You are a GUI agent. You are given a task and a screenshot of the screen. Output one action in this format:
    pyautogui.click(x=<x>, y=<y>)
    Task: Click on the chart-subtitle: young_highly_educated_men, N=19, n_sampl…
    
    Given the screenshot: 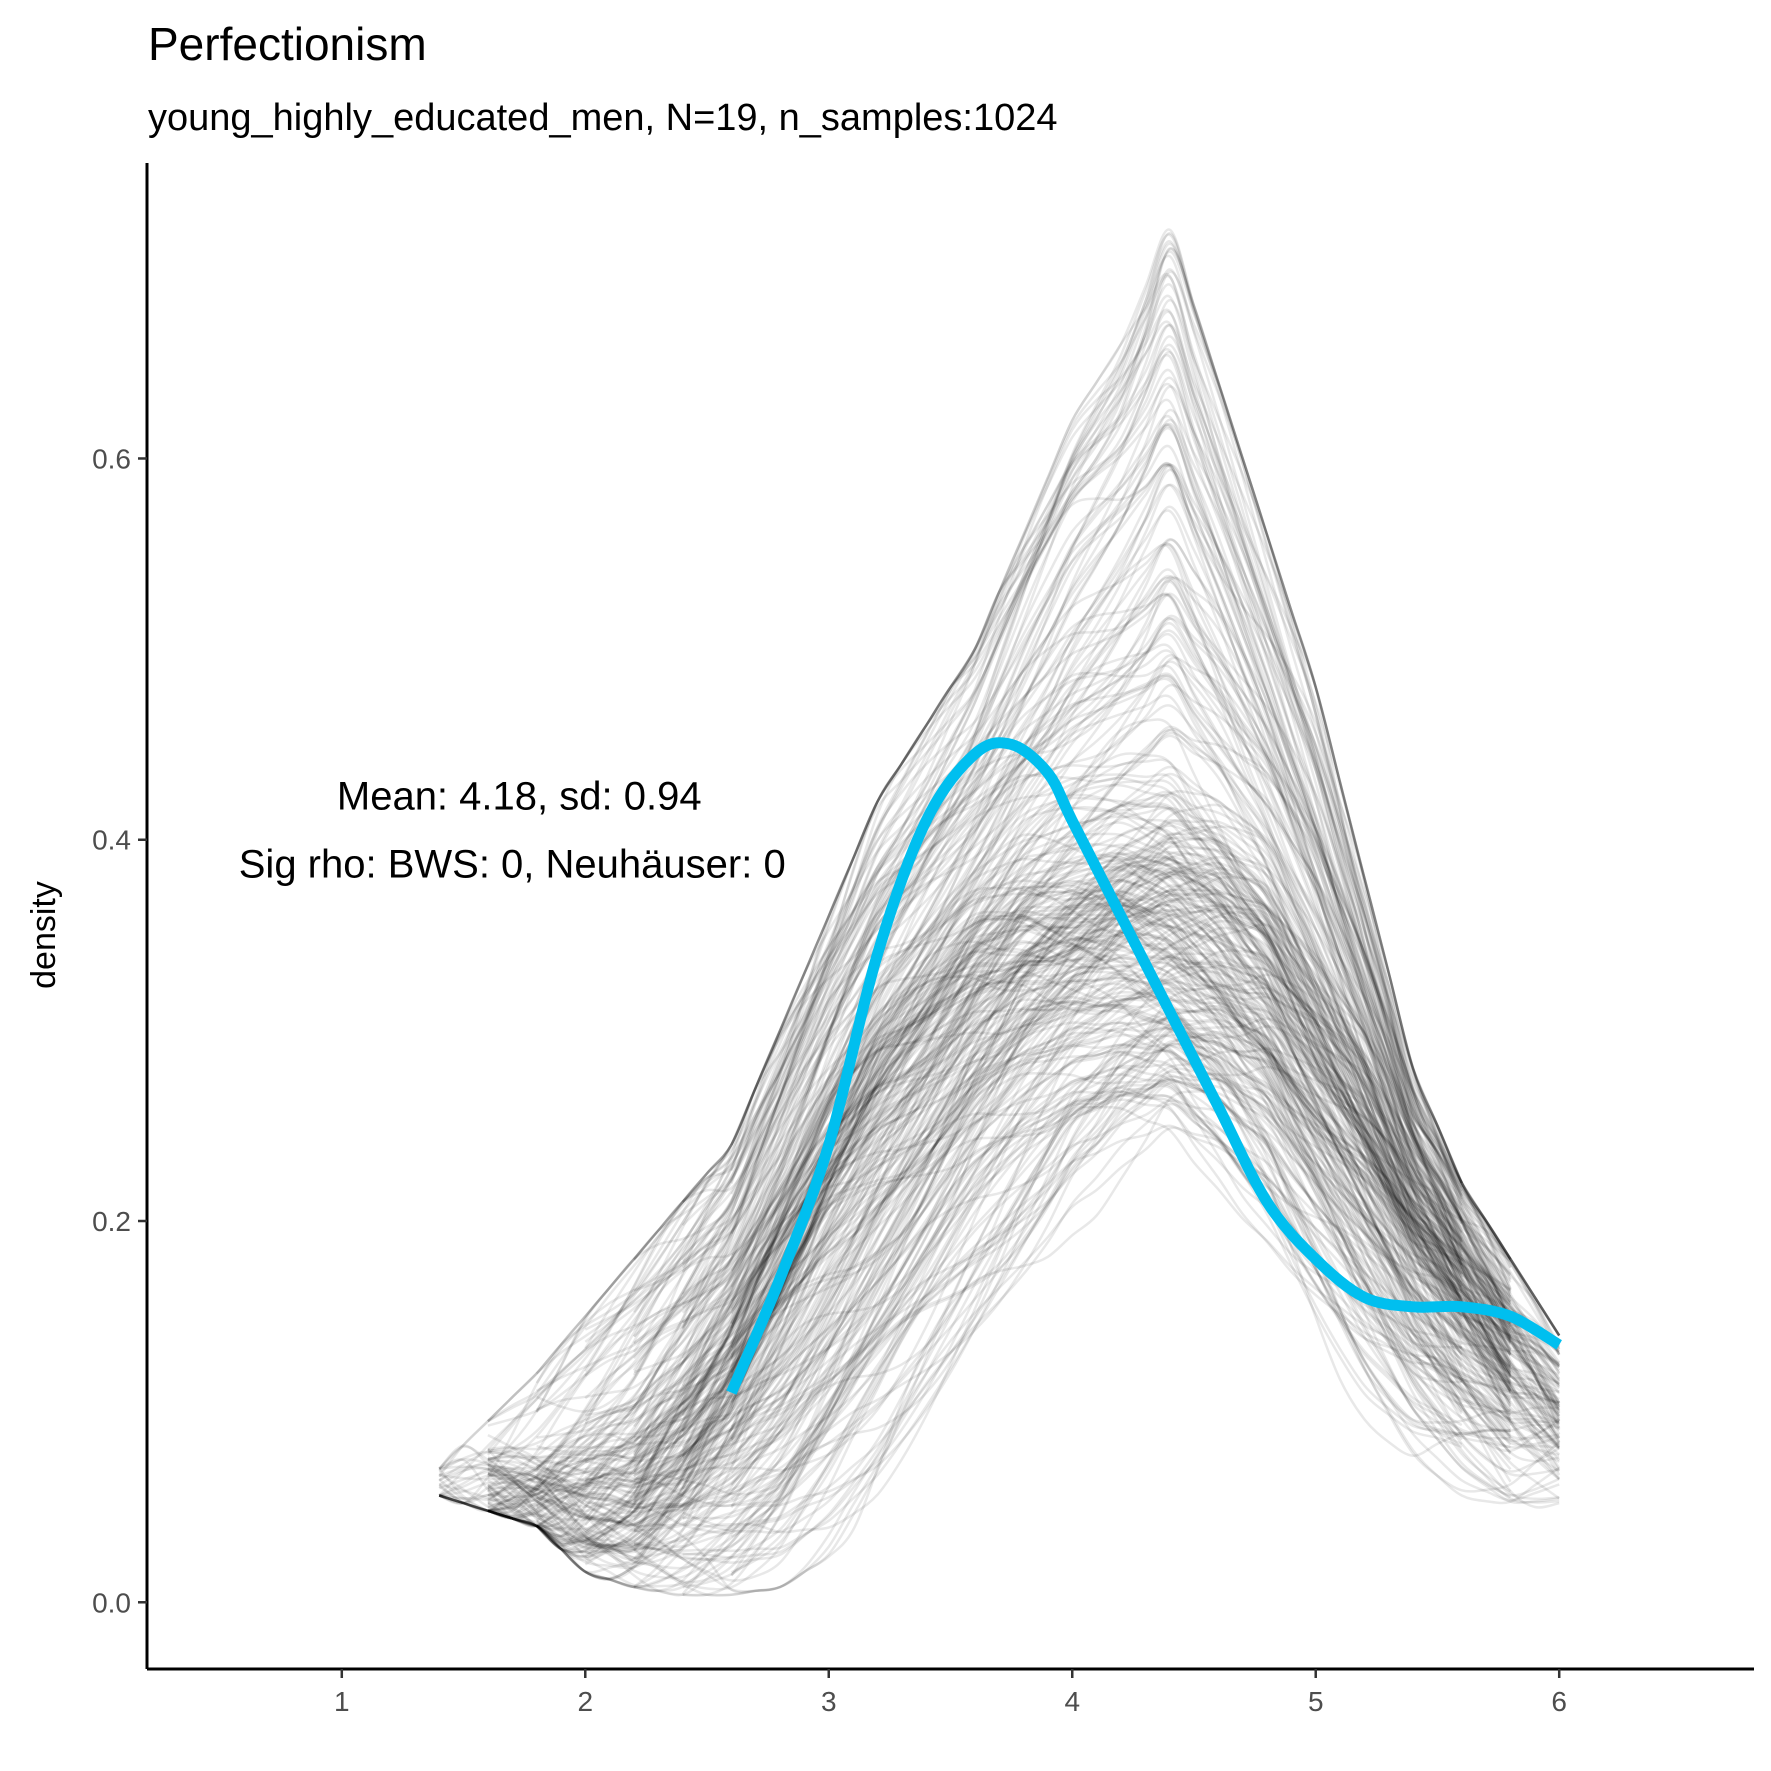 What is the action you would take?
    pyautogui.click(x=603, y=118)
    